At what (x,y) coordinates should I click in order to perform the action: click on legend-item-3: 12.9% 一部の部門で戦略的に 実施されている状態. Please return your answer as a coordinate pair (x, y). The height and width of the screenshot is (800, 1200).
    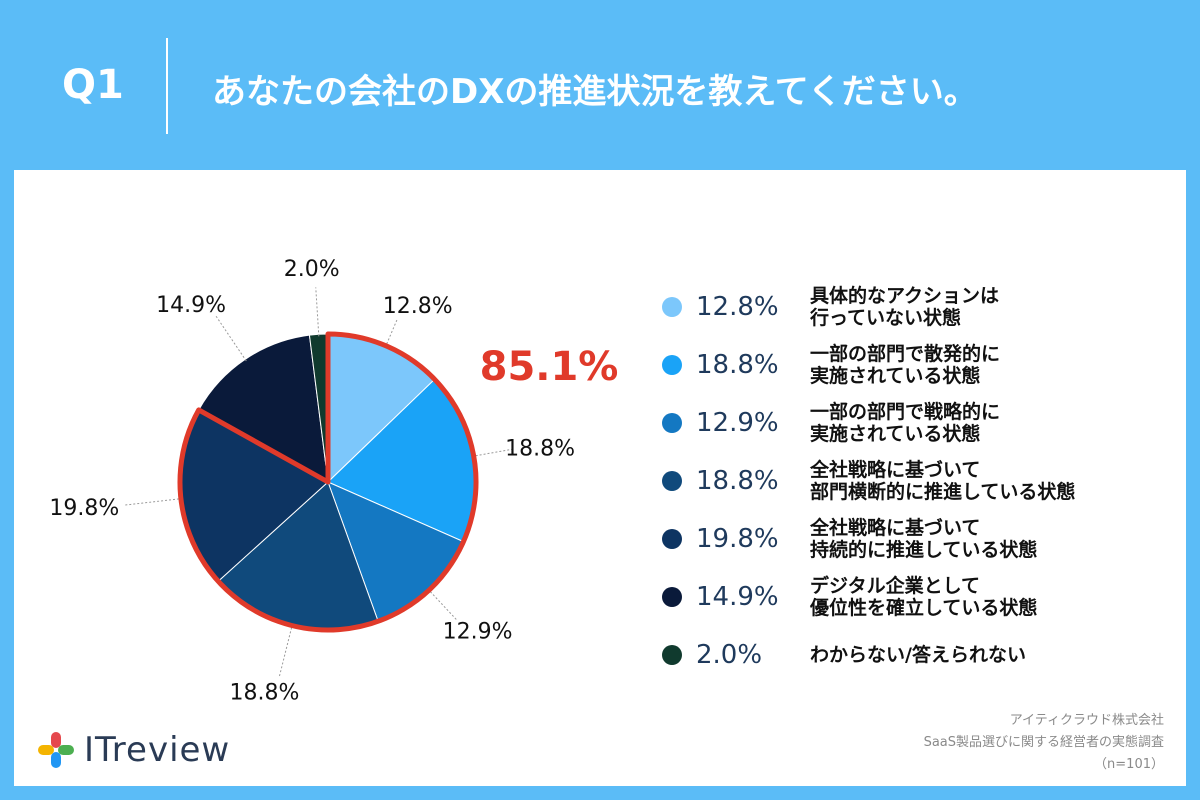
    Looking at the image, I should click on (922, 423).